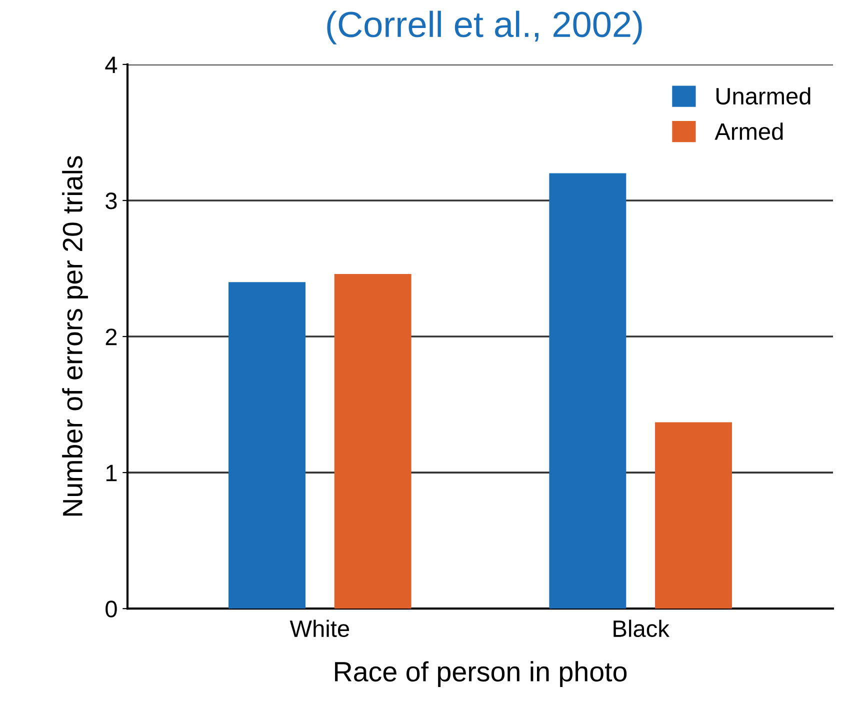 Image resolution: width=850 pixels, height=716 pixels. Describe the element at coordinates (111, 64) in the screenshot. I see `y-tick-label: 4` at that location.